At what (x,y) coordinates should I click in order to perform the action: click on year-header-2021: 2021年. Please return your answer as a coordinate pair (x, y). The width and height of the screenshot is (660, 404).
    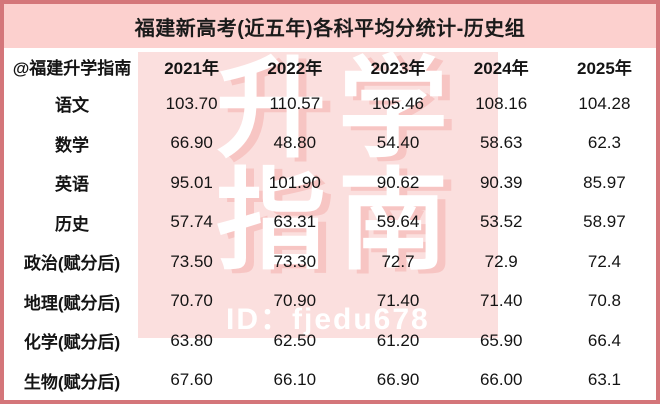
    Looking at the image, I should click on (192, 68).